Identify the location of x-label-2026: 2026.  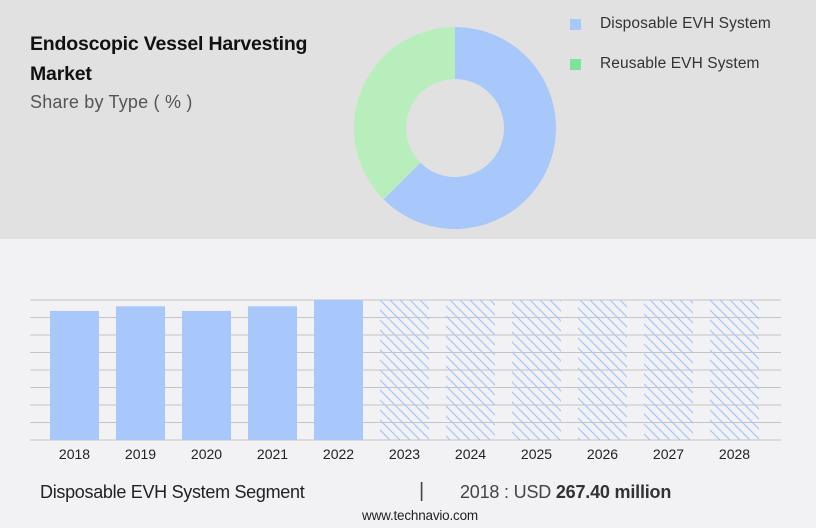
(602, 454).